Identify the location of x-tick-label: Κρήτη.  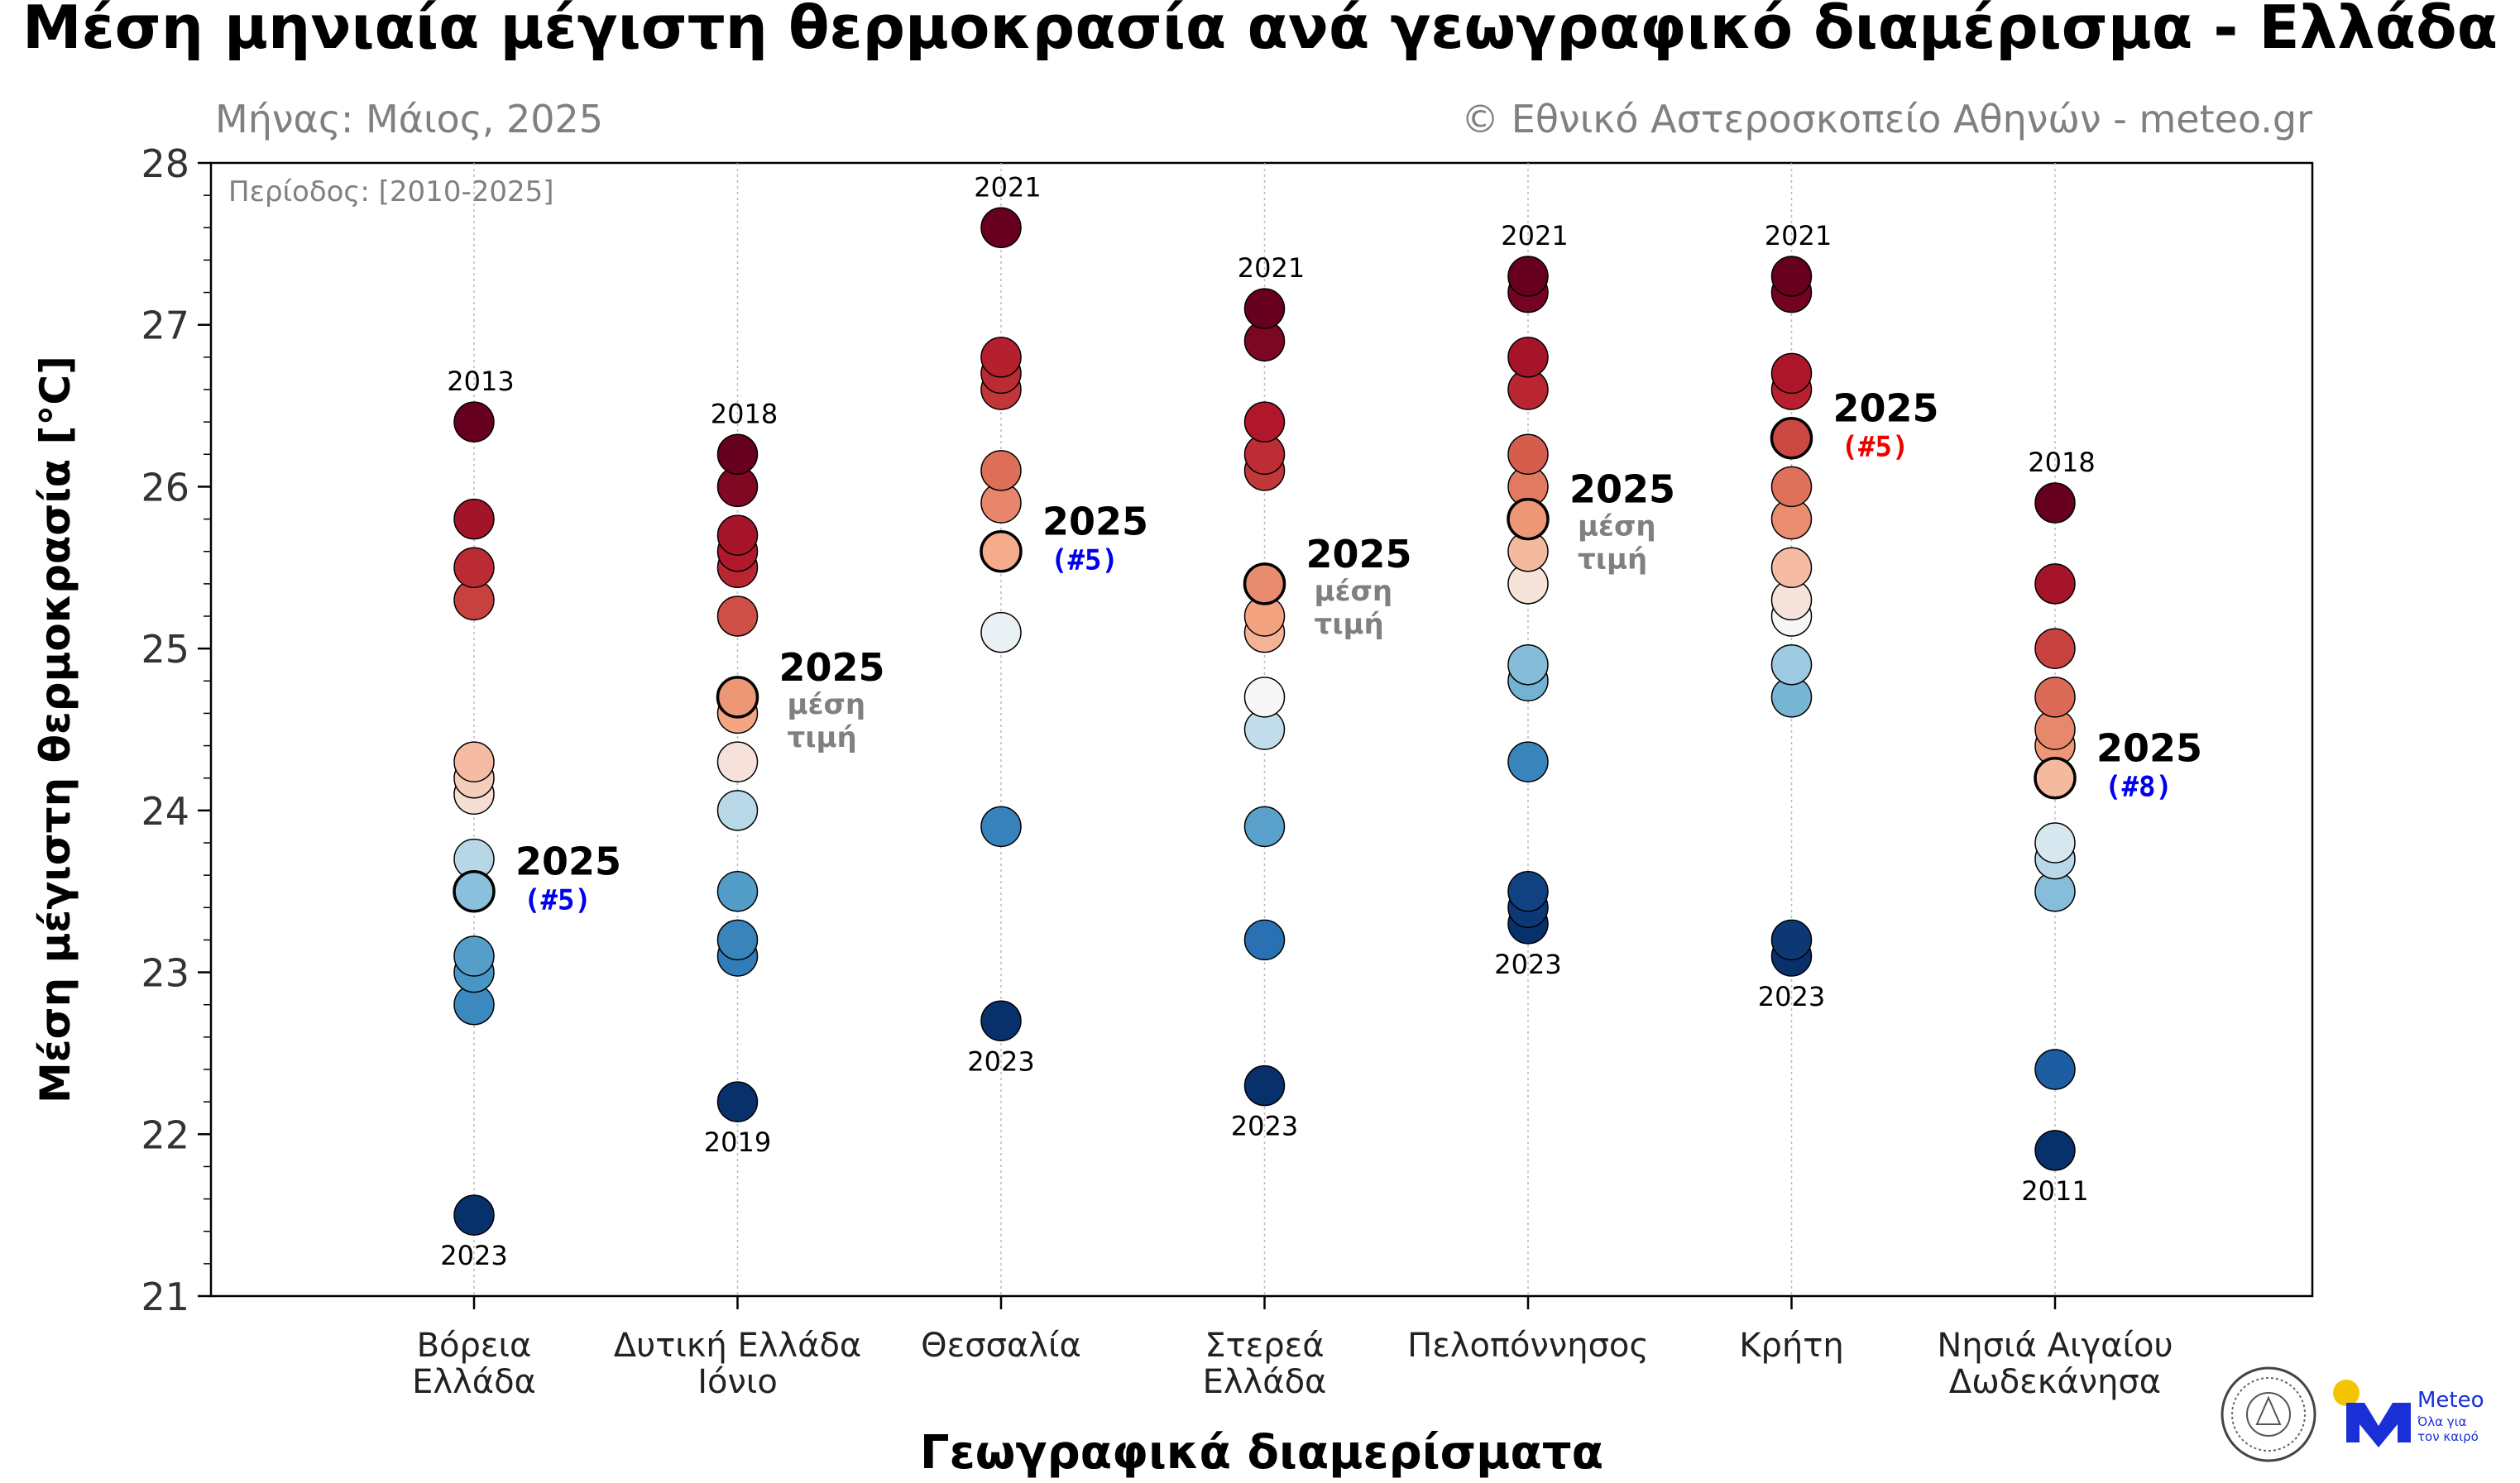
(1791, 1346).